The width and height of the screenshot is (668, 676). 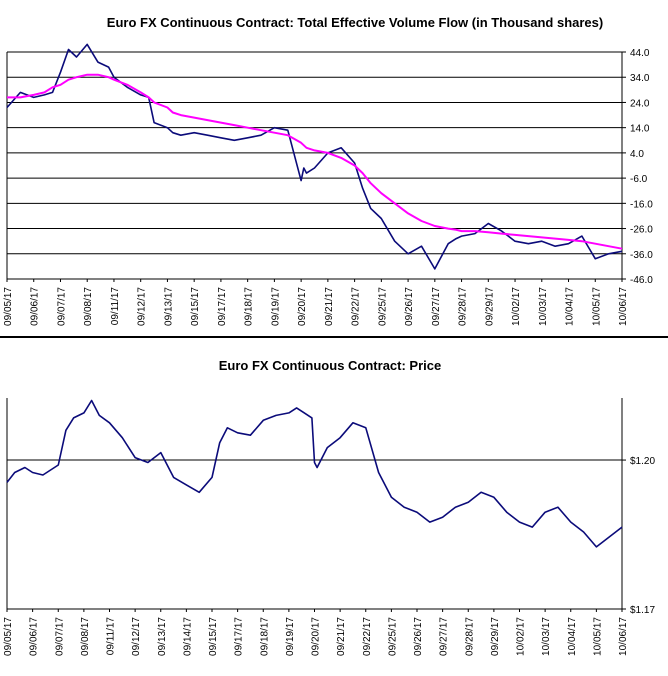 I want to click on price-xtick-label: 09/17/17, so click(x=239, y=636).